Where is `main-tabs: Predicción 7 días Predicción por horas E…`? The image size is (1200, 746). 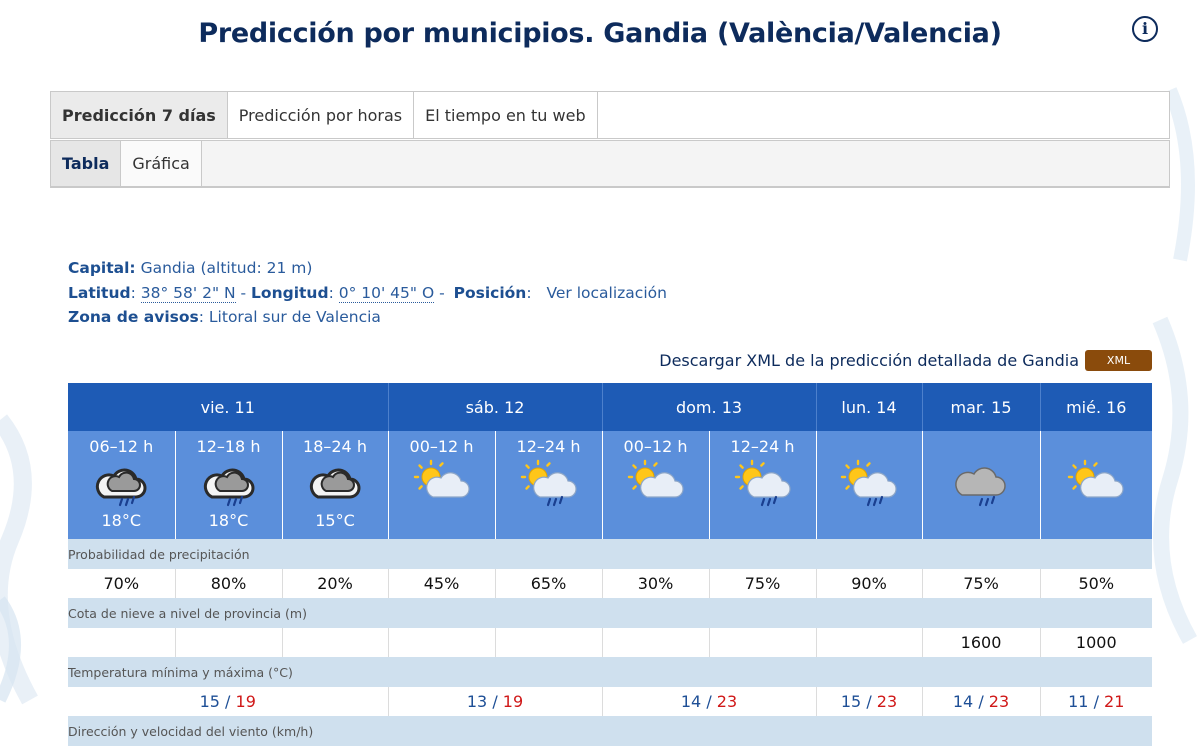 main-tabs: Predicción 7 días Predicción por horas E… is located at coordinates (610, 115).